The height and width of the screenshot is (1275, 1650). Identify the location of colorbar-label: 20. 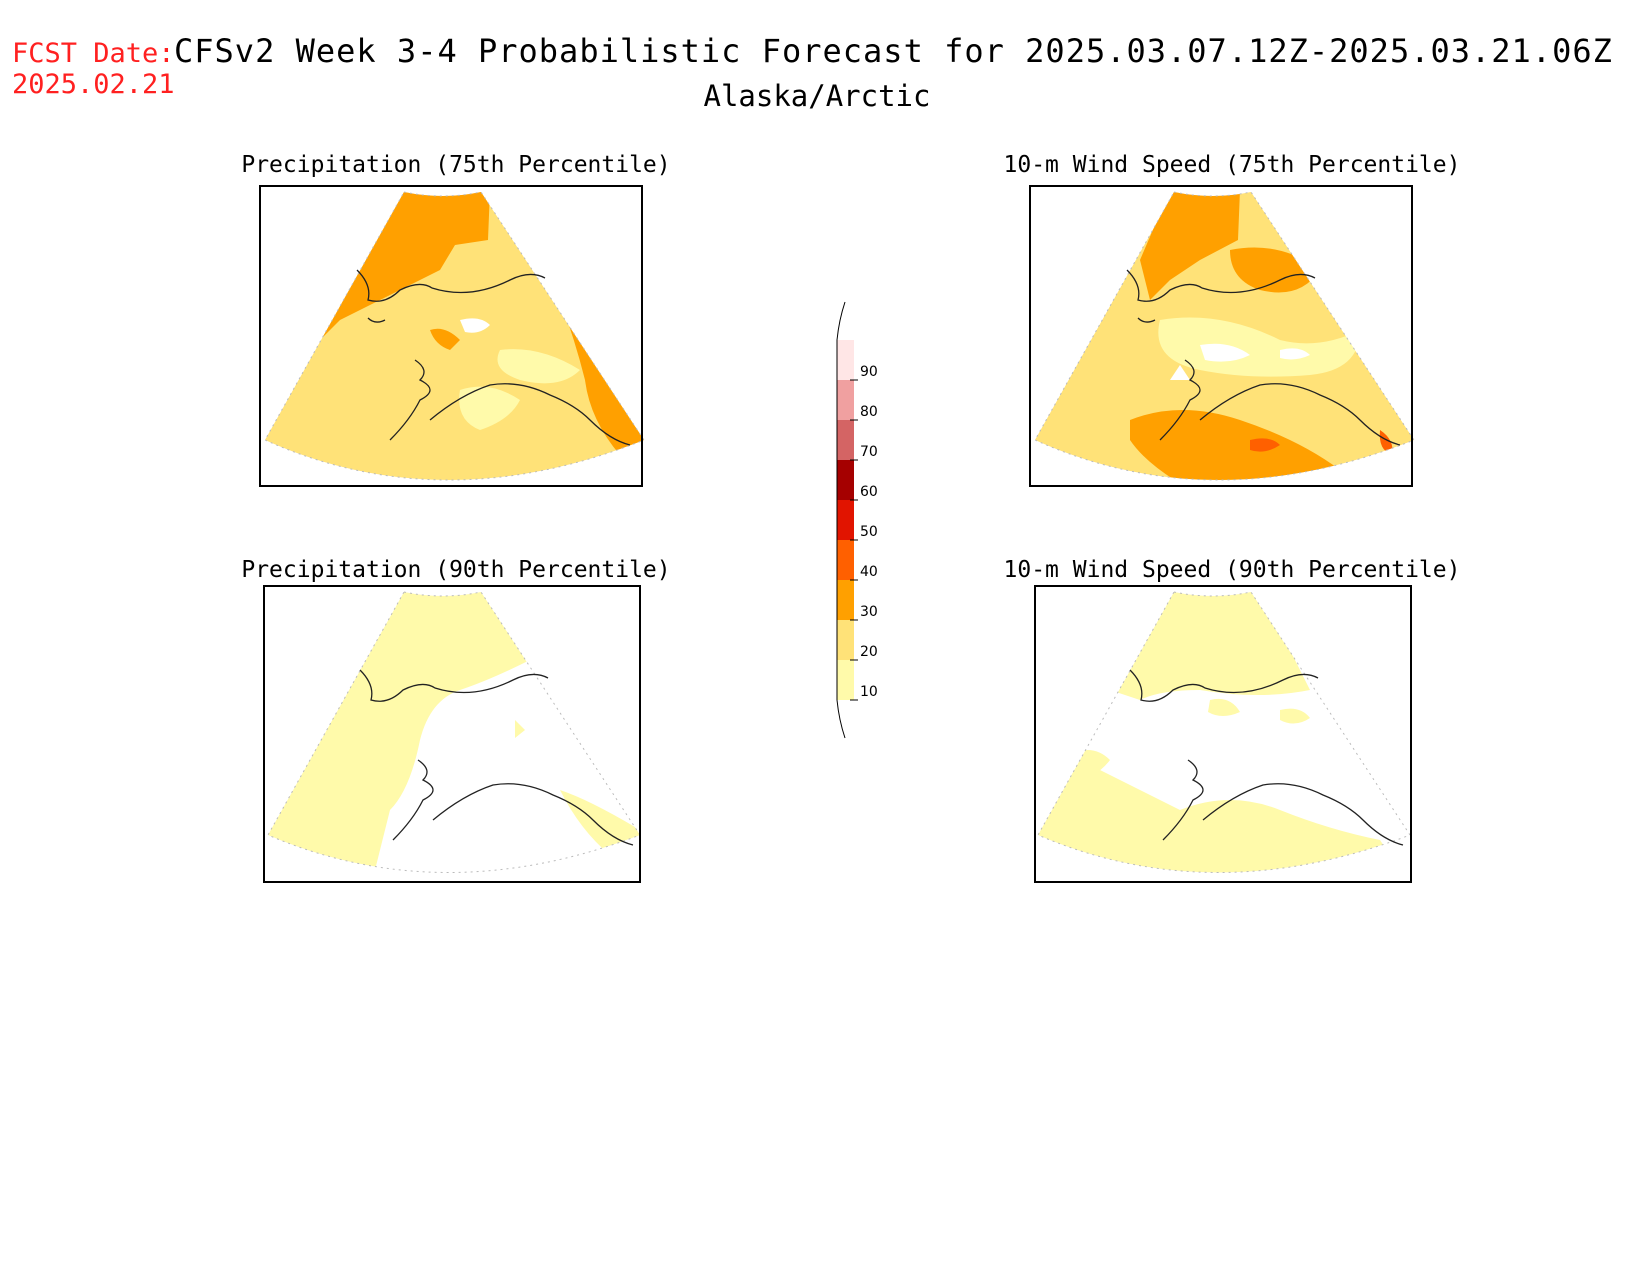
(869, 652).